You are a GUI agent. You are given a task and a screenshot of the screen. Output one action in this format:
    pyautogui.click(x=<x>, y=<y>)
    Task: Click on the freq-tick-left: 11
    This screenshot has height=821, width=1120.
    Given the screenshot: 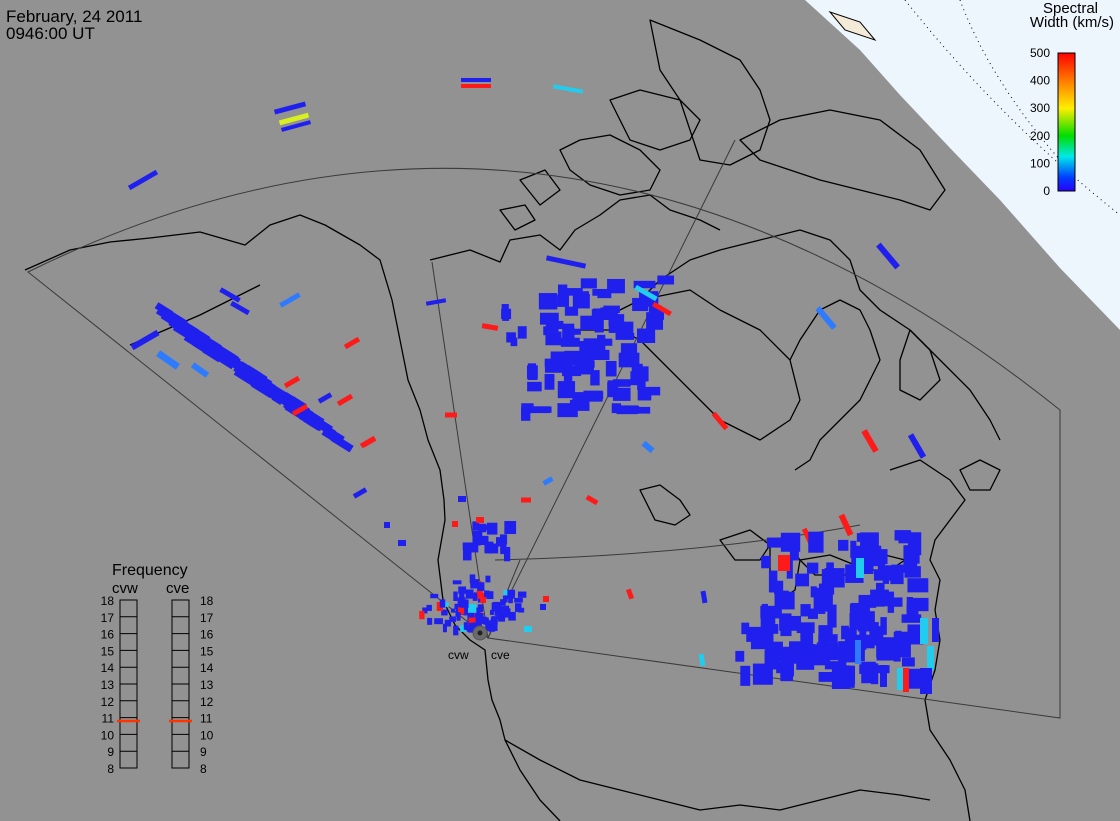 What is the action you would take?
    pyautogui.click(x=108, y=719)
    